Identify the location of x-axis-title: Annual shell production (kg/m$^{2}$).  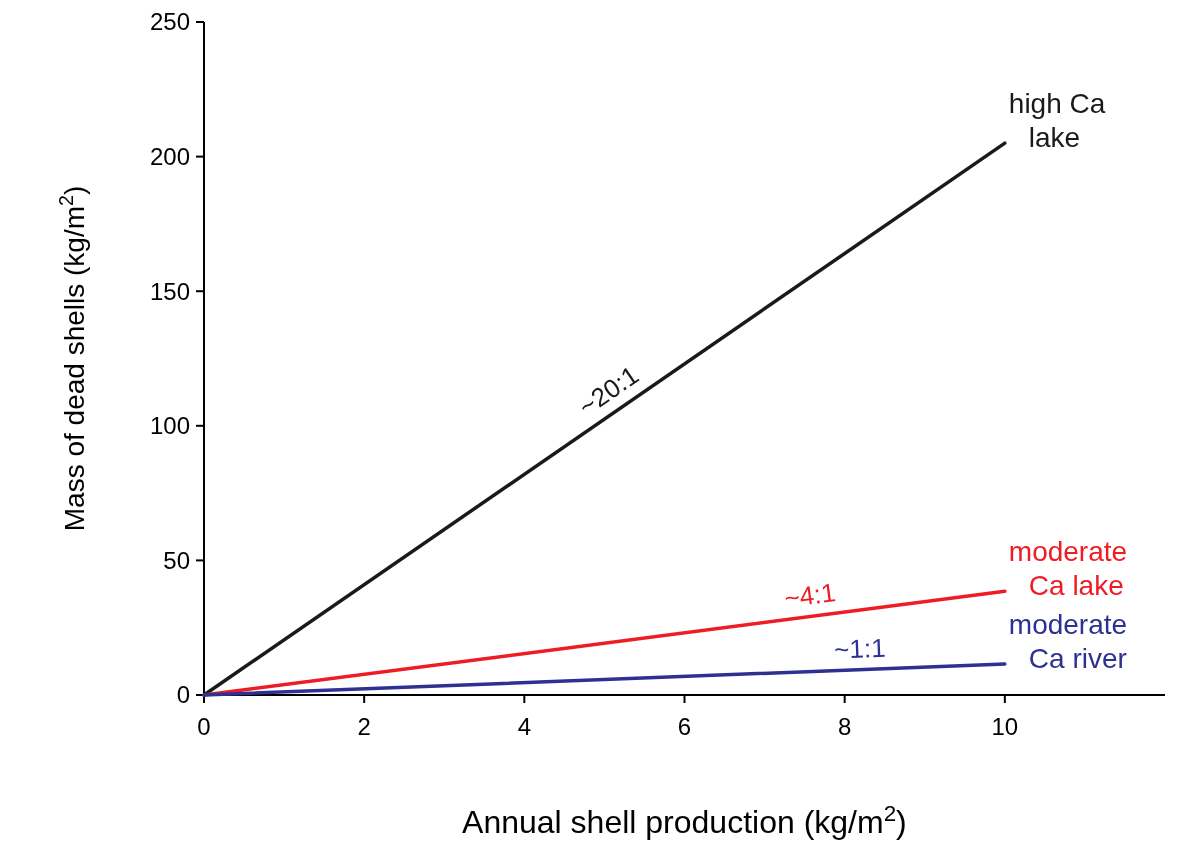
(684, 820).